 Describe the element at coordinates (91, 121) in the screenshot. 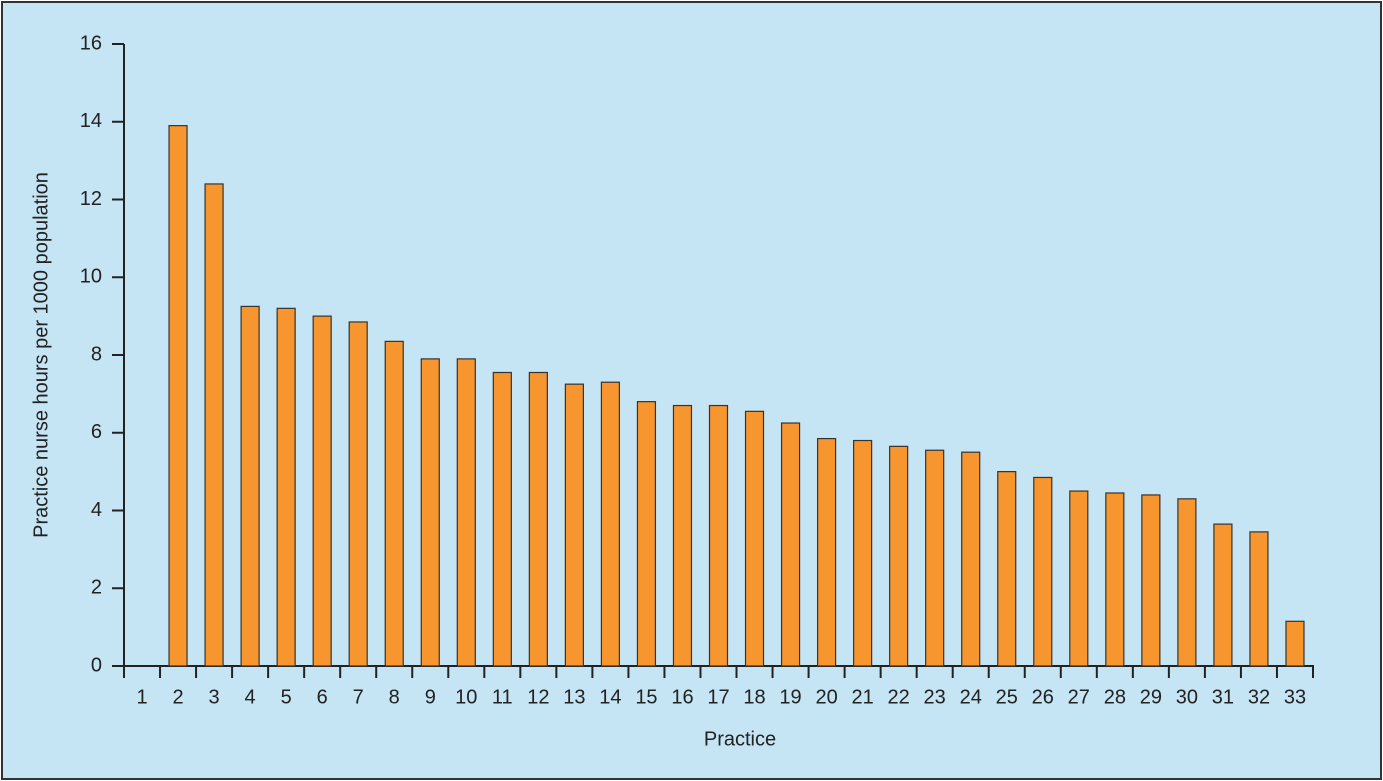

I see `y-tick-label: 14` at that location.